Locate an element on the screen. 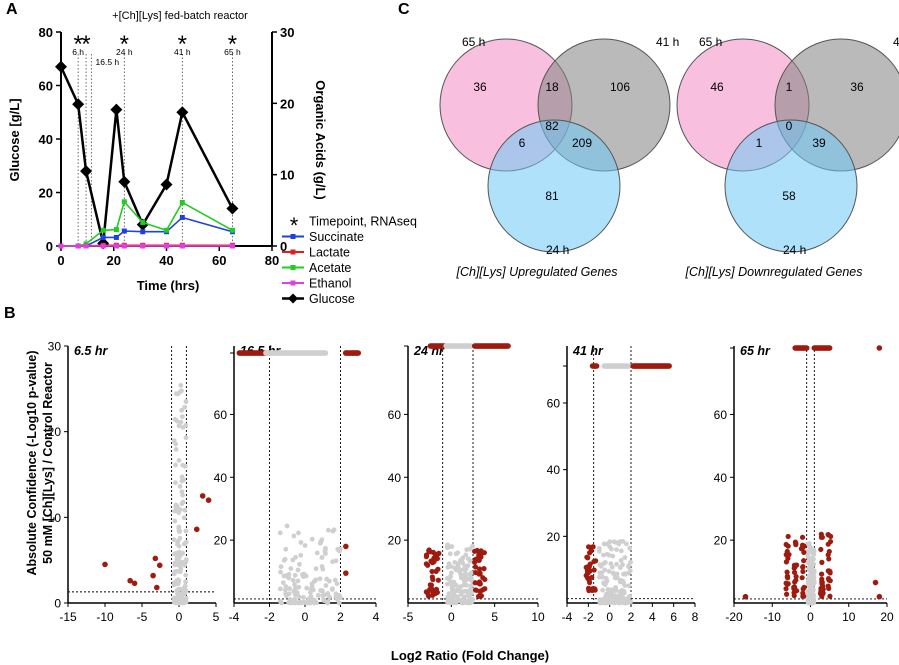  venn-region-all: 82 is located at coordinates (552, 126).